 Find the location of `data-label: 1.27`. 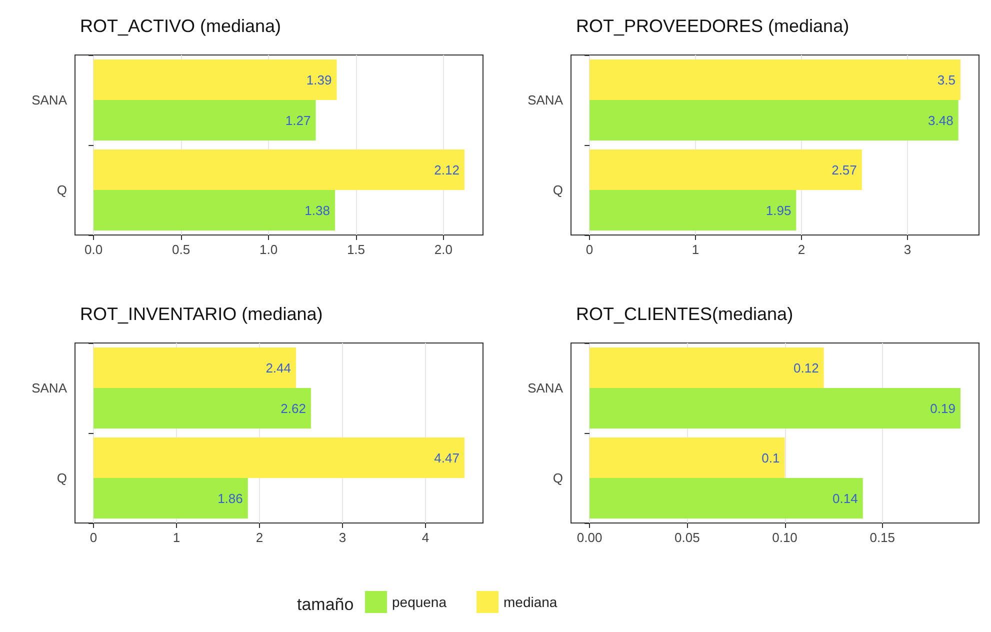

data-label: 1.27 is located at coordinates (298, 120).